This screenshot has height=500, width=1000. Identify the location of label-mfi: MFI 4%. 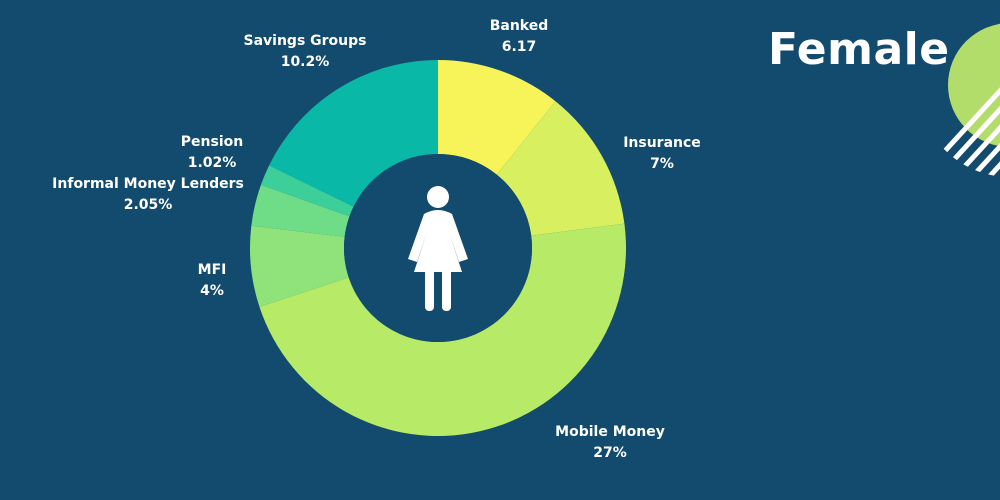
(212, 281).